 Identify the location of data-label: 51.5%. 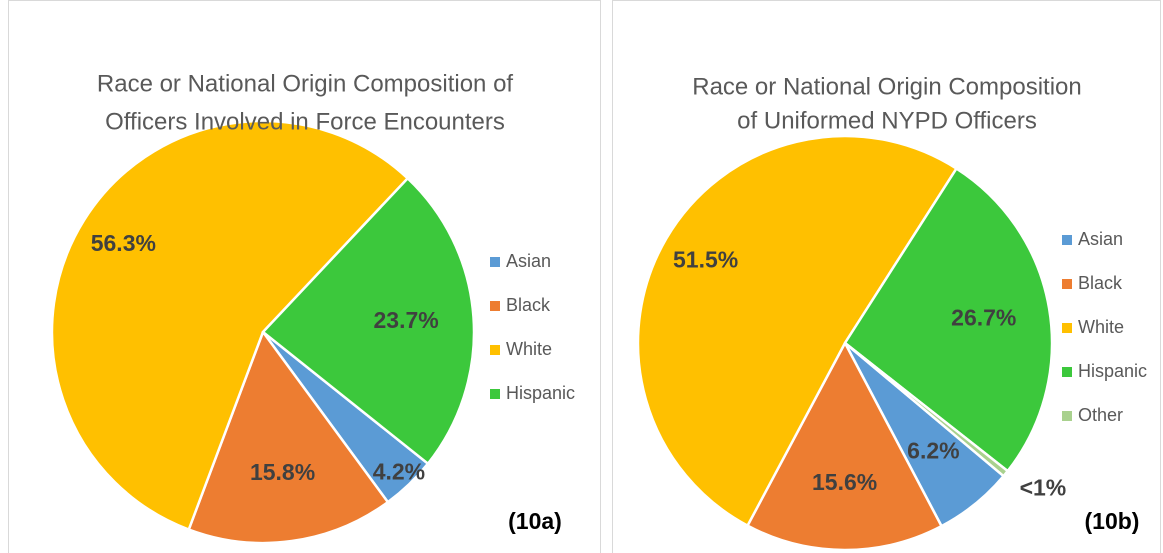
(705, 260).